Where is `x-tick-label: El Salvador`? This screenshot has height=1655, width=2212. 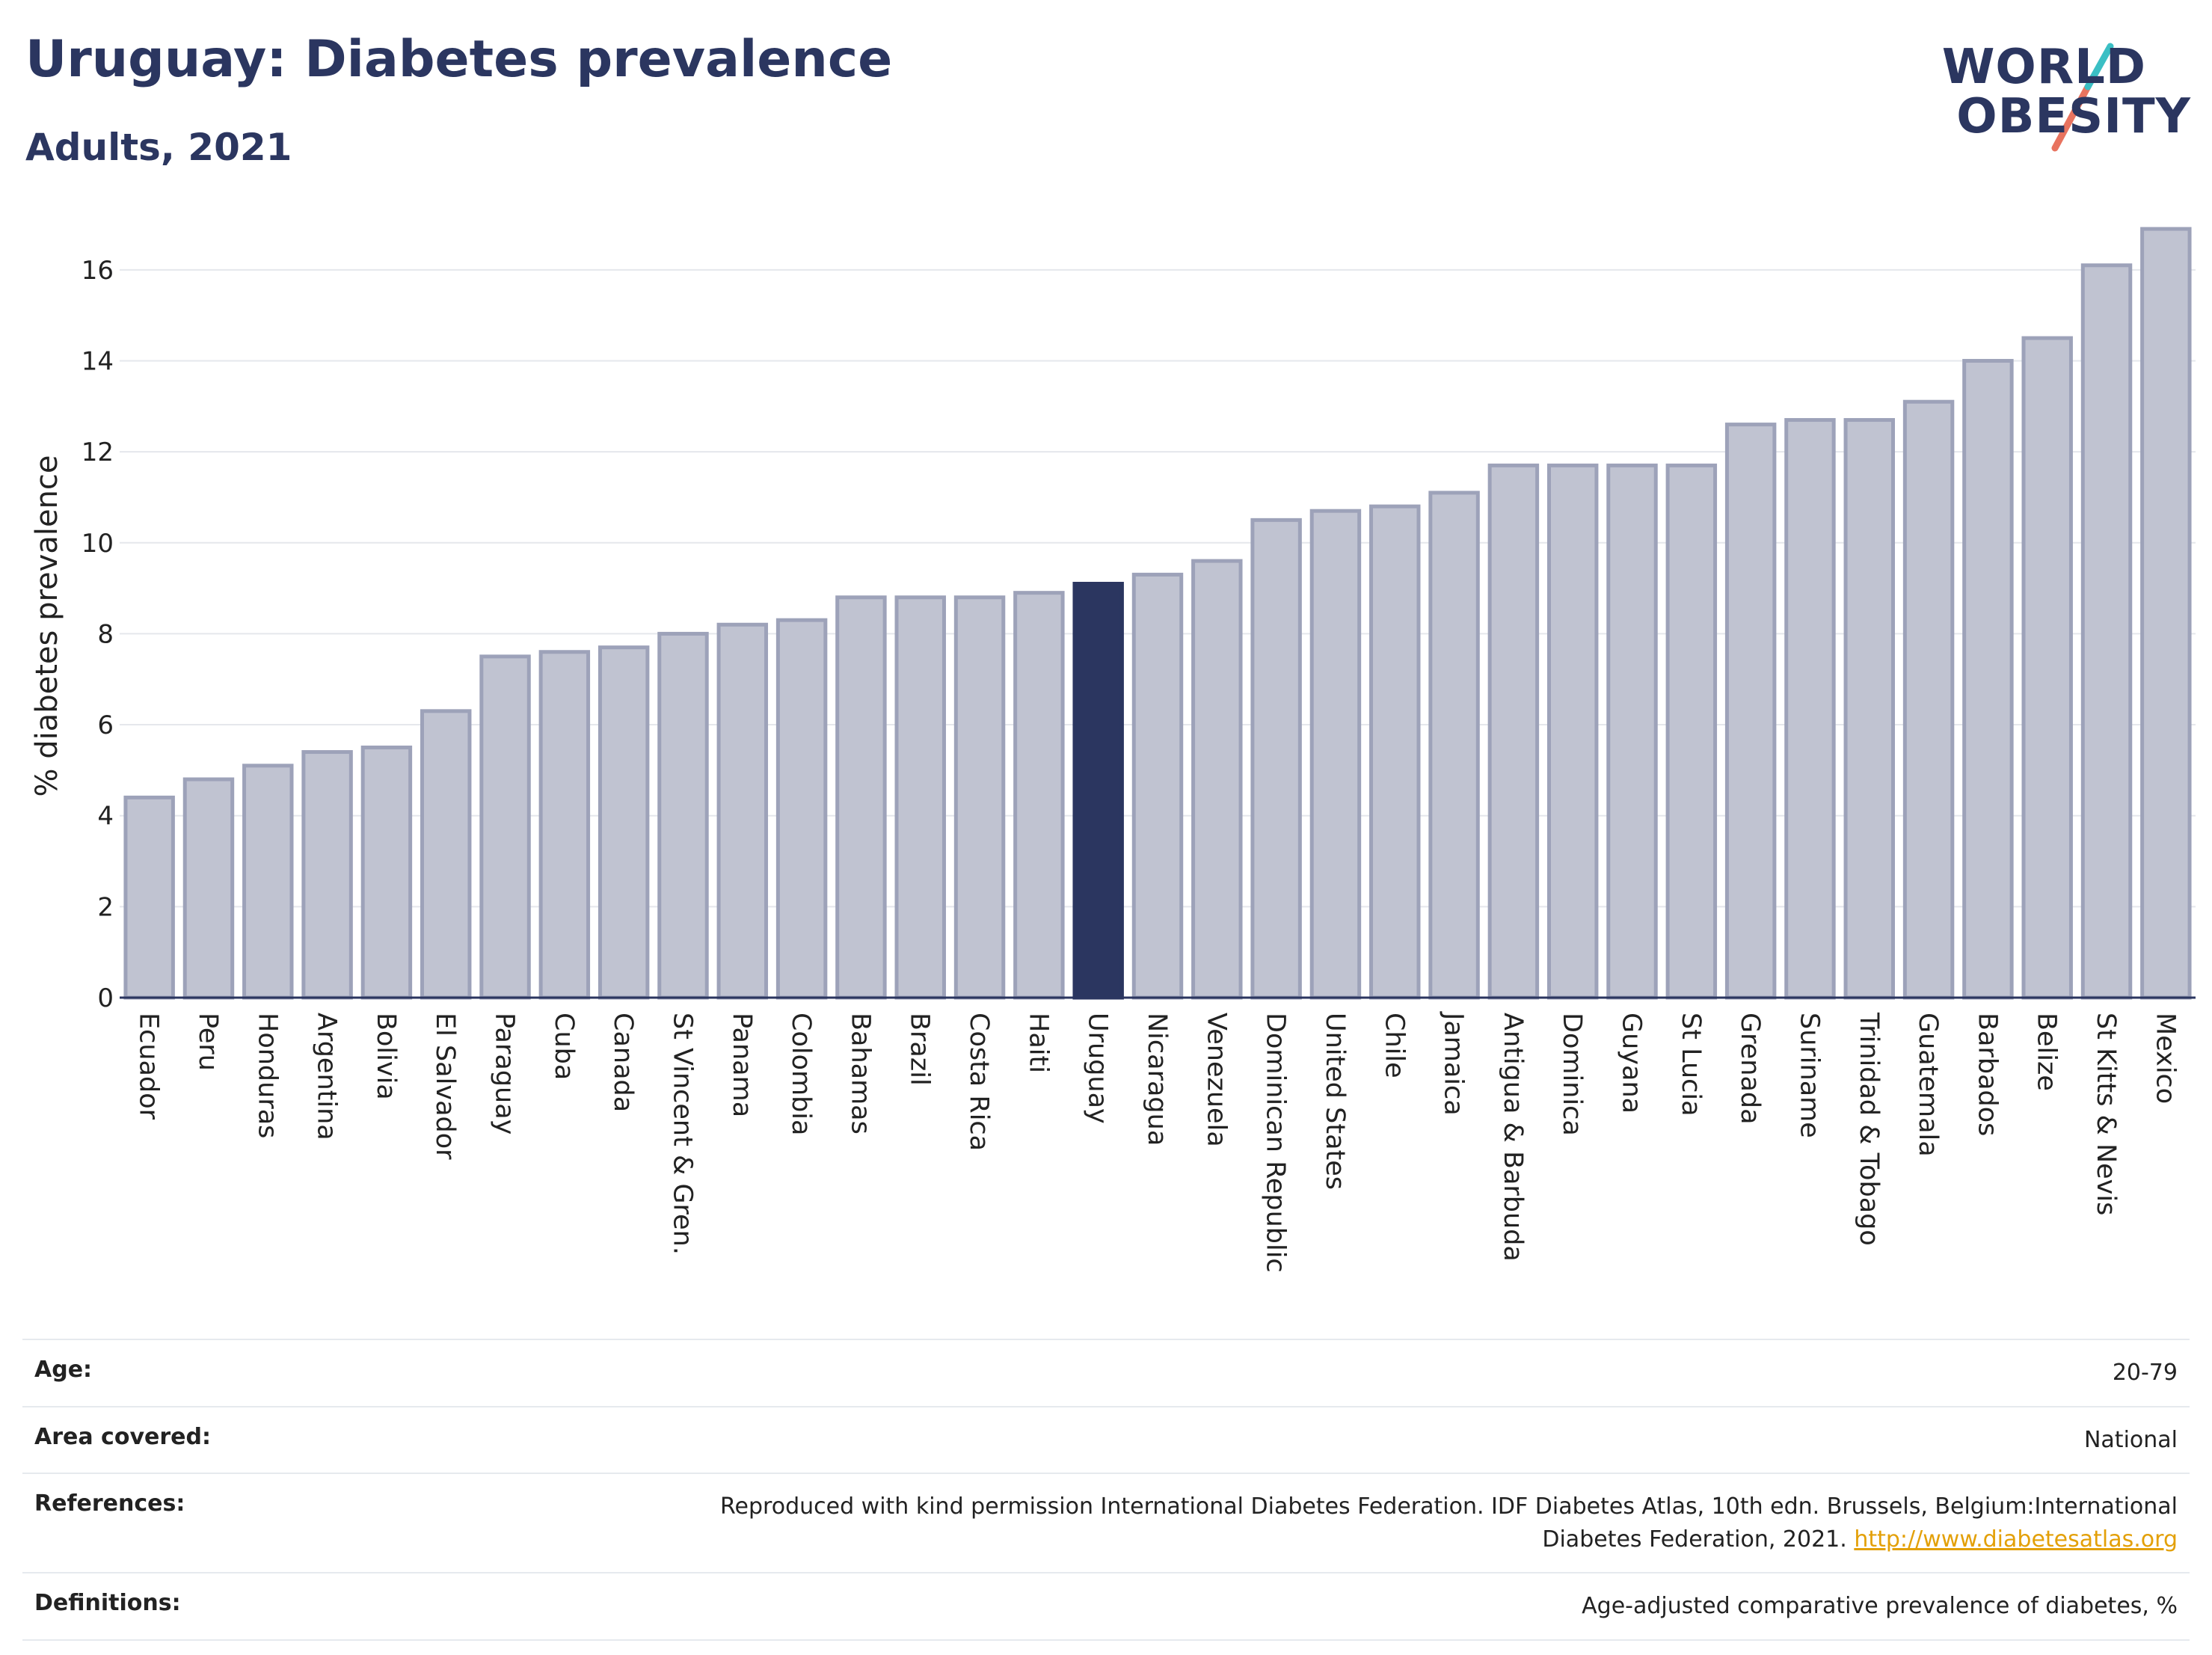
x-tick-label: El Salvador is located at coordinates (445, 1086).